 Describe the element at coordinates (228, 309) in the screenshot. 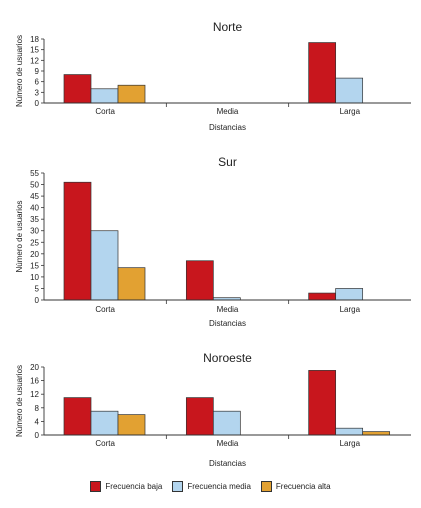

I see `p2-x-tick-label-media: Media` at that location.